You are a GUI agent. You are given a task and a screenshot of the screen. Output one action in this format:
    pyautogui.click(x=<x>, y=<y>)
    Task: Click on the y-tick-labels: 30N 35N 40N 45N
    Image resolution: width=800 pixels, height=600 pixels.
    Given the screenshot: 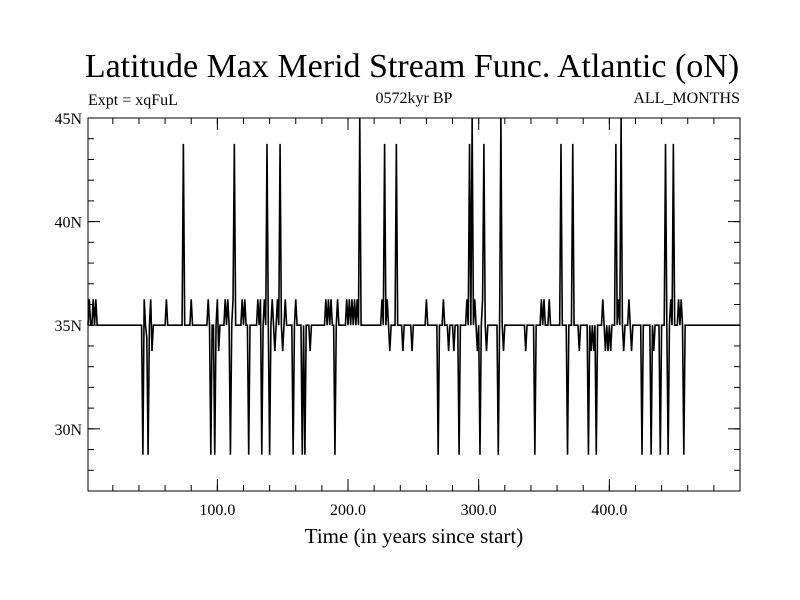 What is the action you would take?
    pyautogui.click(x=68, y=275)
    